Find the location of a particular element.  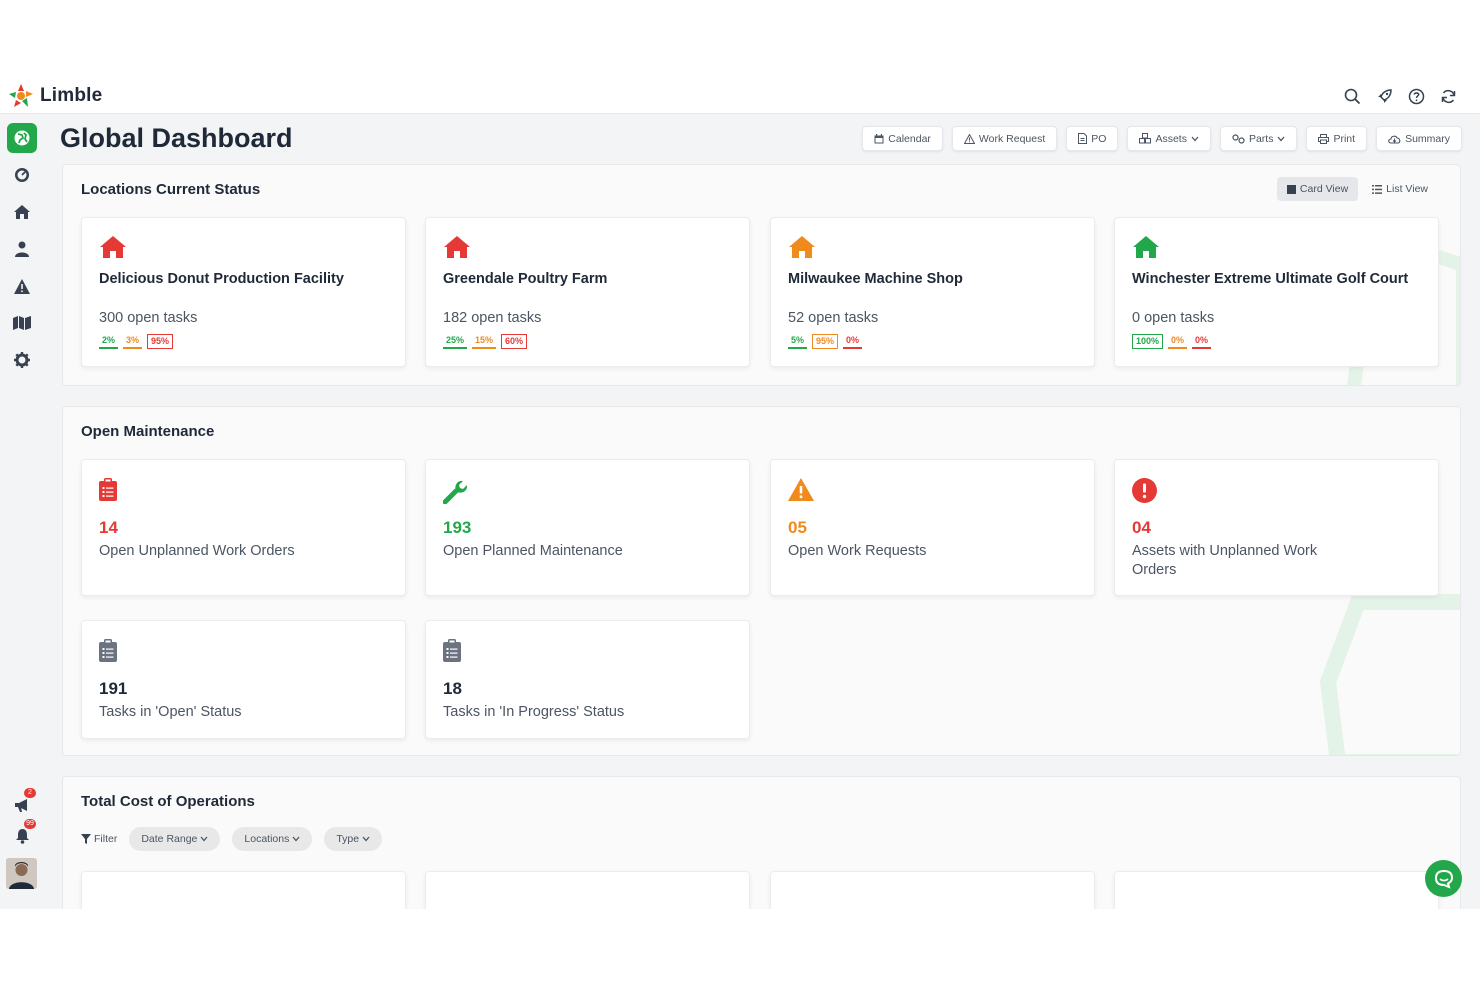

avatar is located at coordinates (21, 873).